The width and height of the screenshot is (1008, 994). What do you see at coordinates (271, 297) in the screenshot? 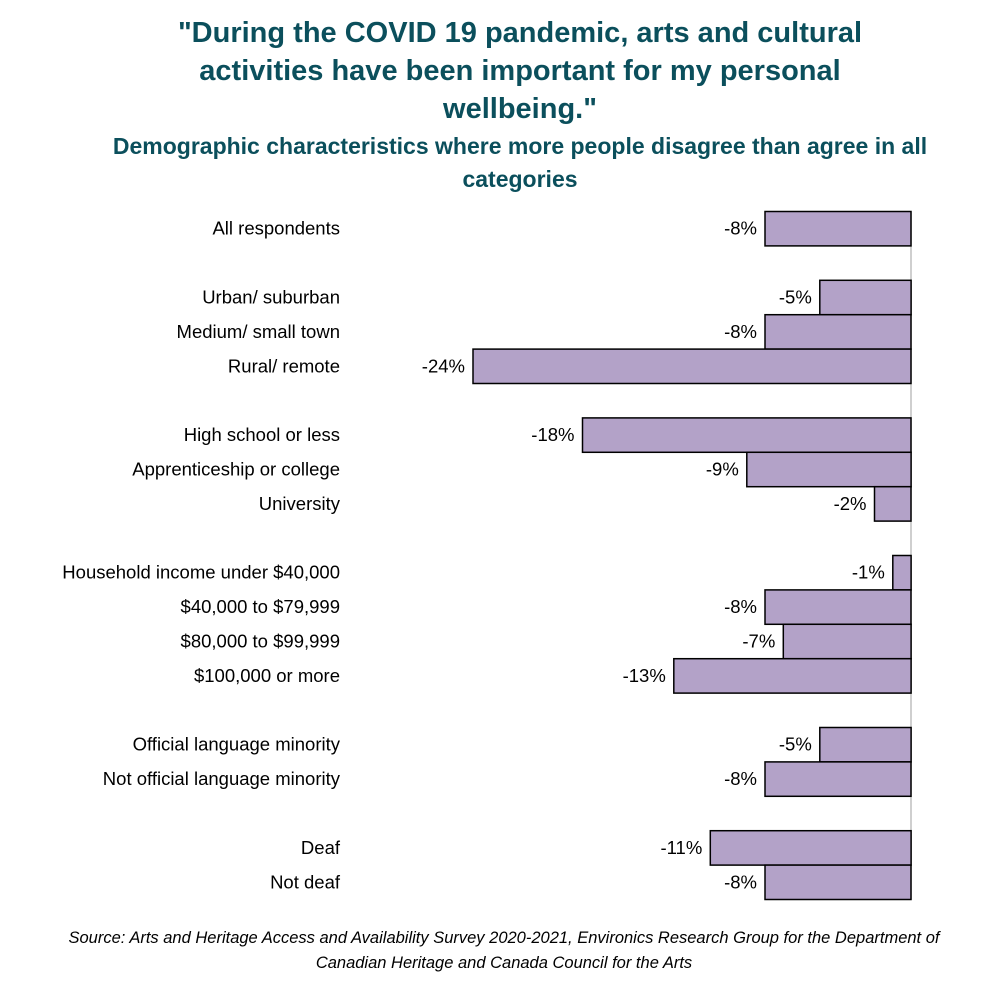
I see `category-label-urban-suburban: Urban/ suburban` at bounding box center [271, 297].